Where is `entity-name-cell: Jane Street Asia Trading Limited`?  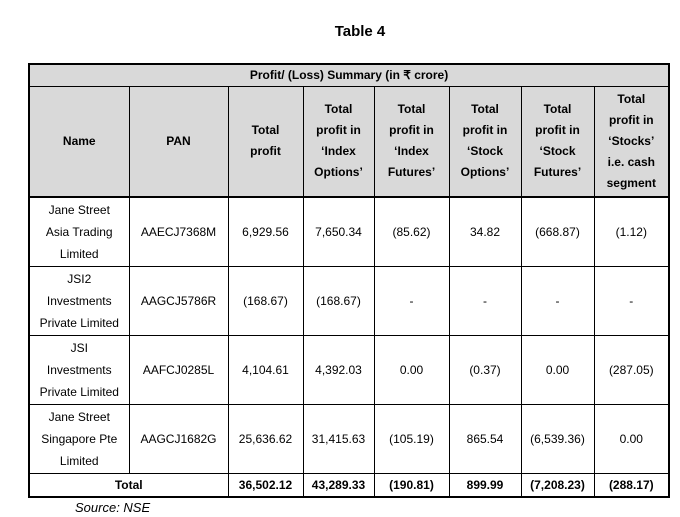
entity-name-cell: Jane Street Asia Trading Limited is located at coordinates (79, 231).